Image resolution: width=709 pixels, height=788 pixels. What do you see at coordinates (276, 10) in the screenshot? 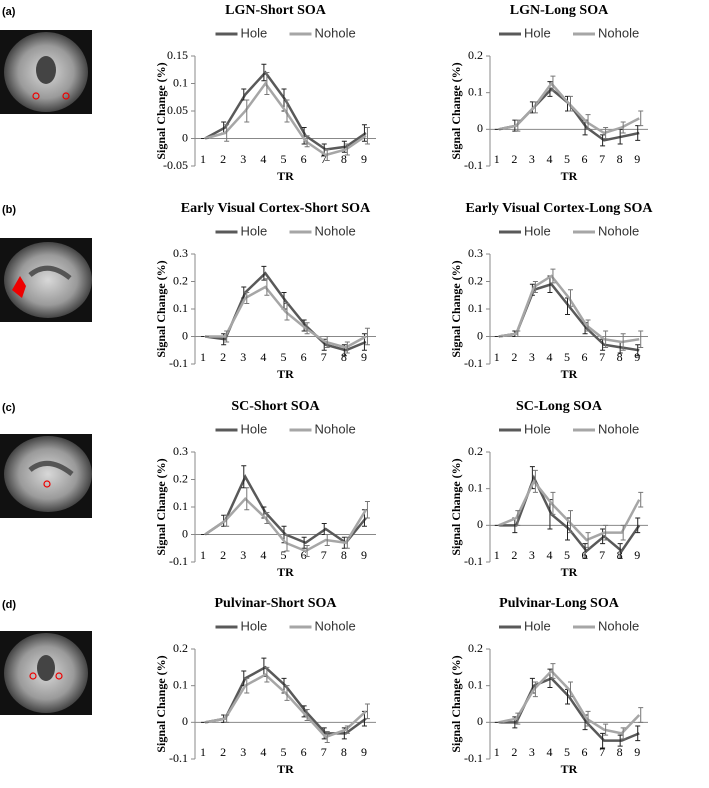
I see `chart-title: LGN-Short SOA` at bounding box center [276, 10].